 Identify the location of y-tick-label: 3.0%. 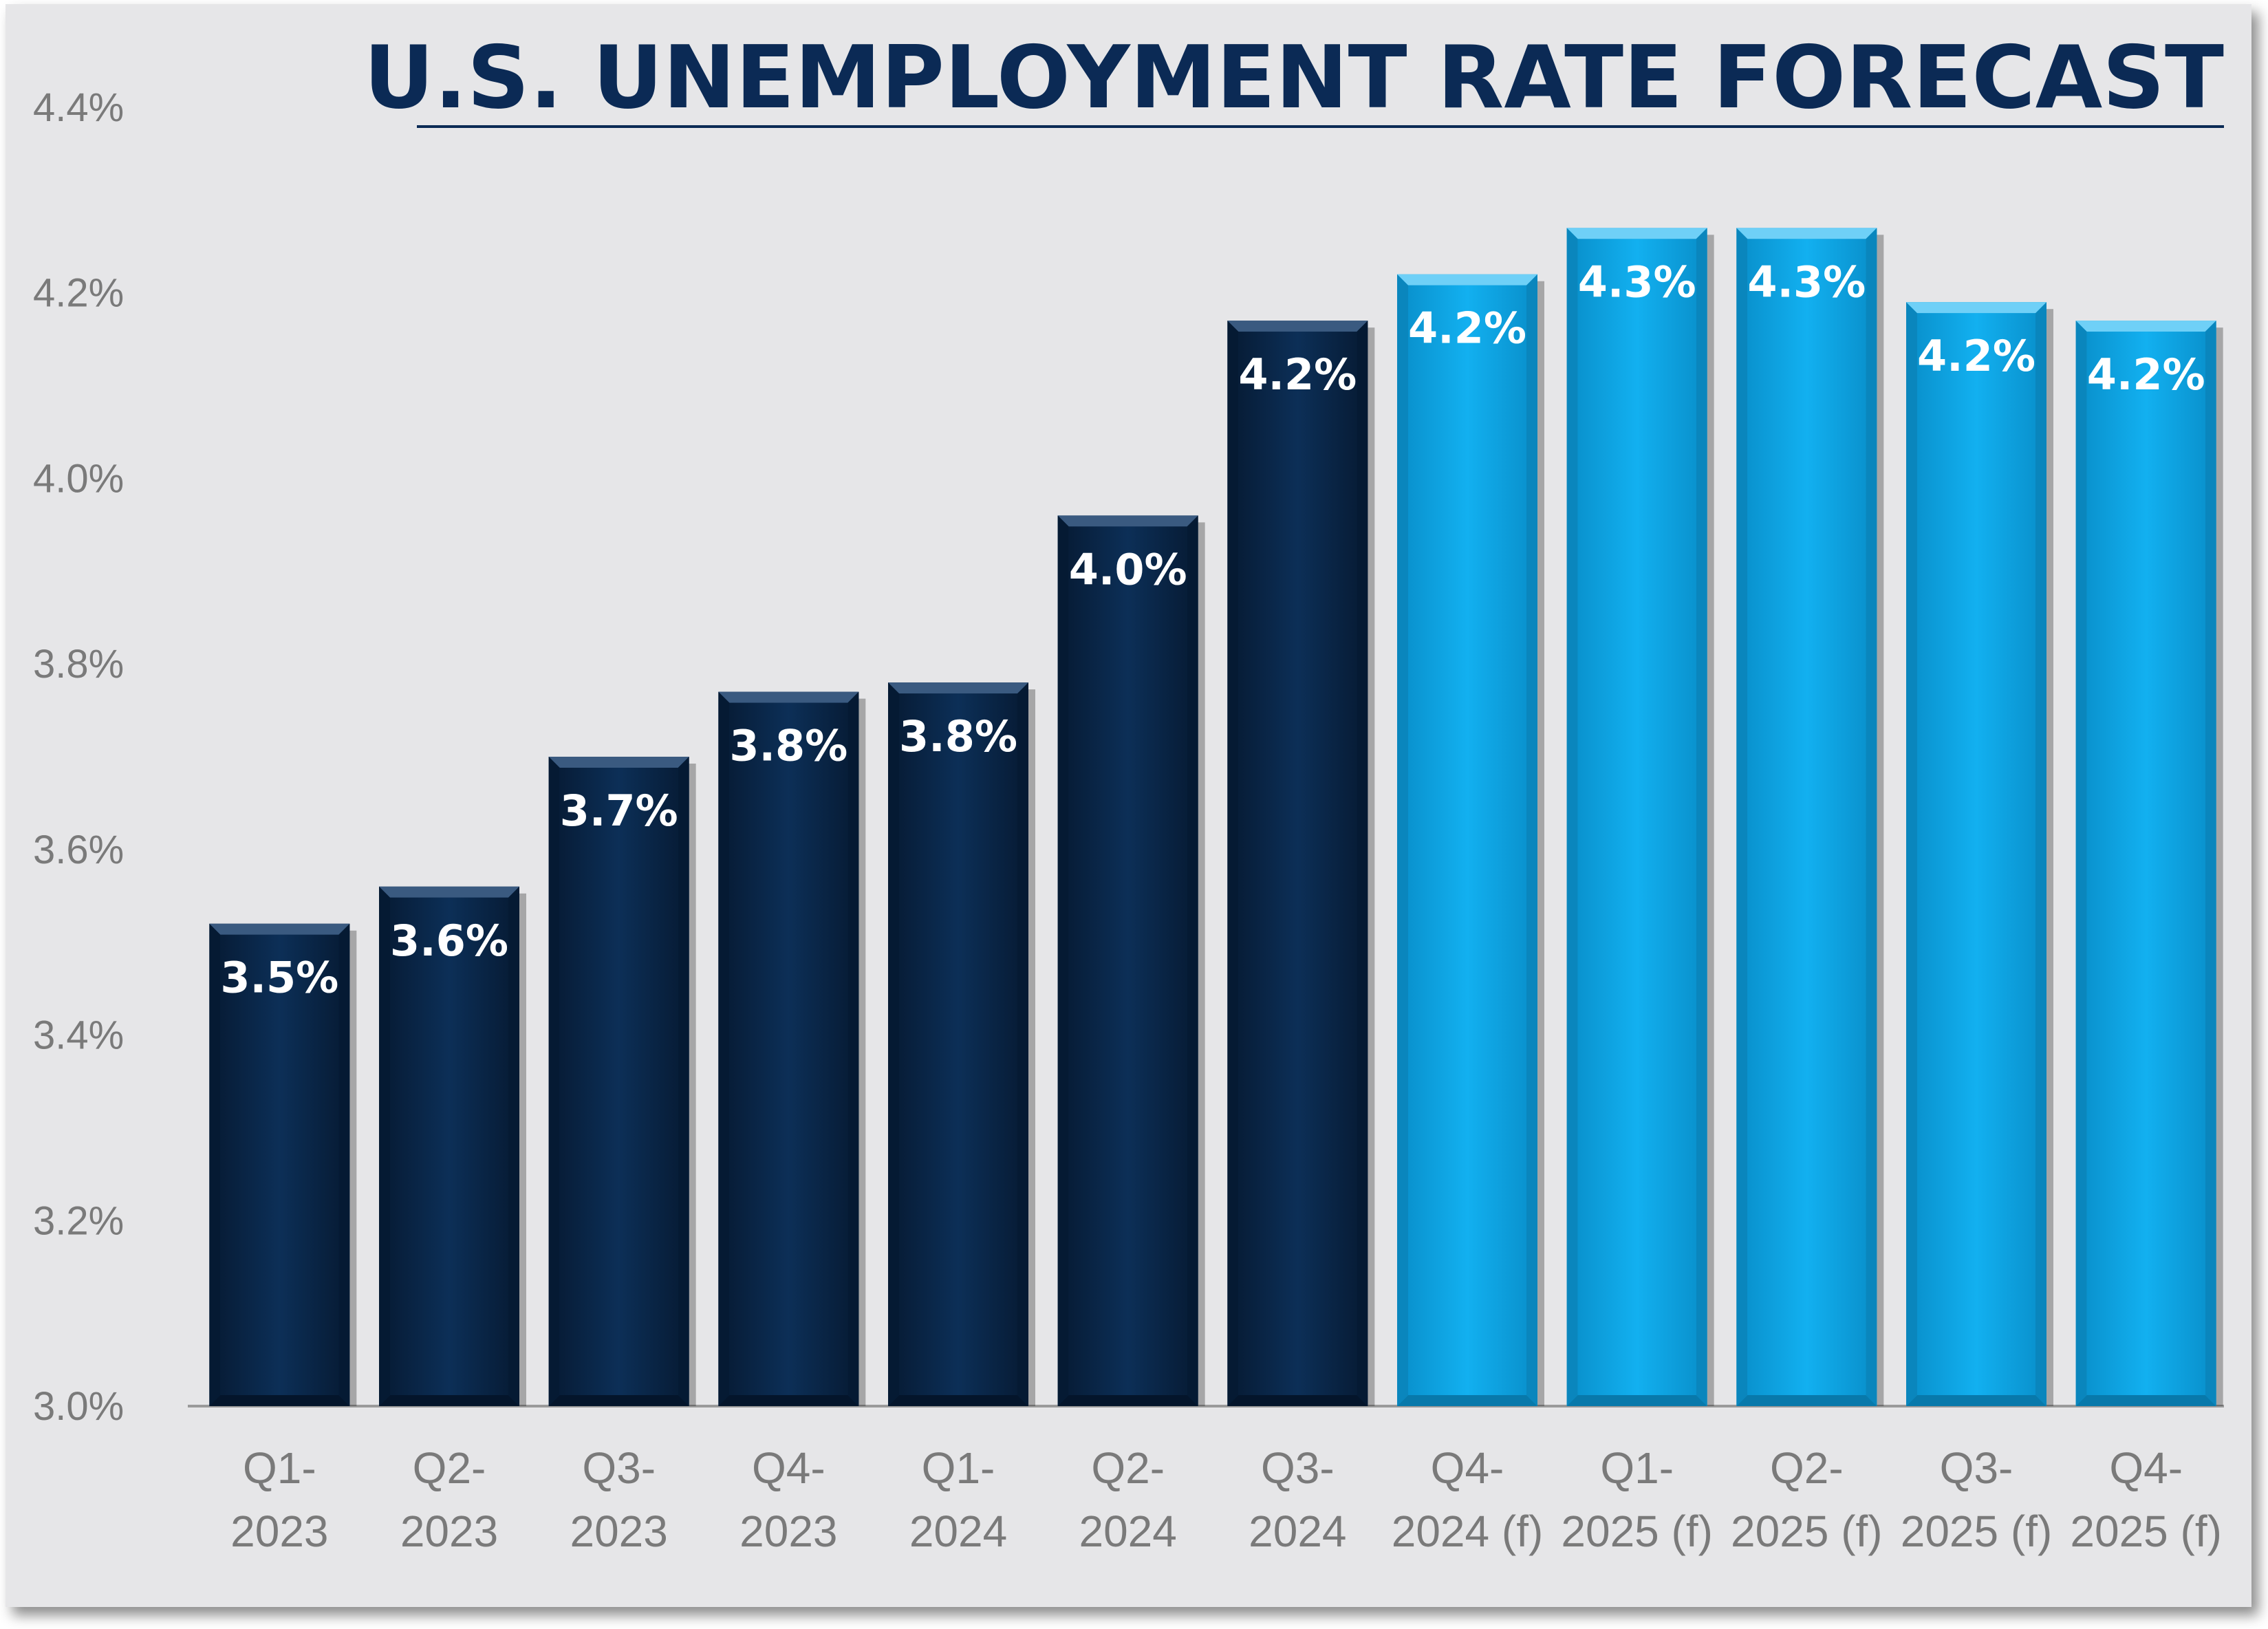
(78, 1406).